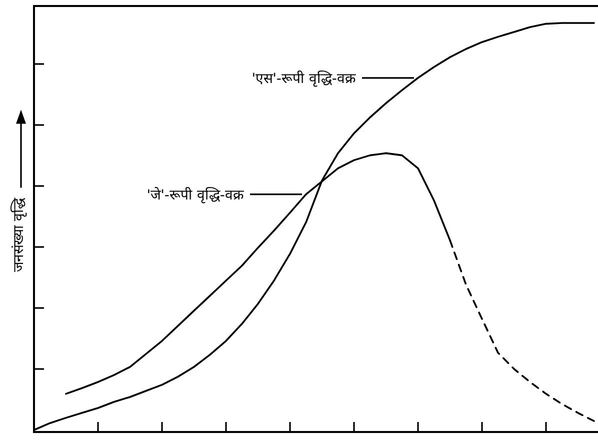 The height and width of the screenshot is (441, 598). What do you see at coordinates (304, 78) in the screenshot?
I see `legend-label: 'एस'-रूपी वृद्धि-वक्र` at bounding box center [304, 78].